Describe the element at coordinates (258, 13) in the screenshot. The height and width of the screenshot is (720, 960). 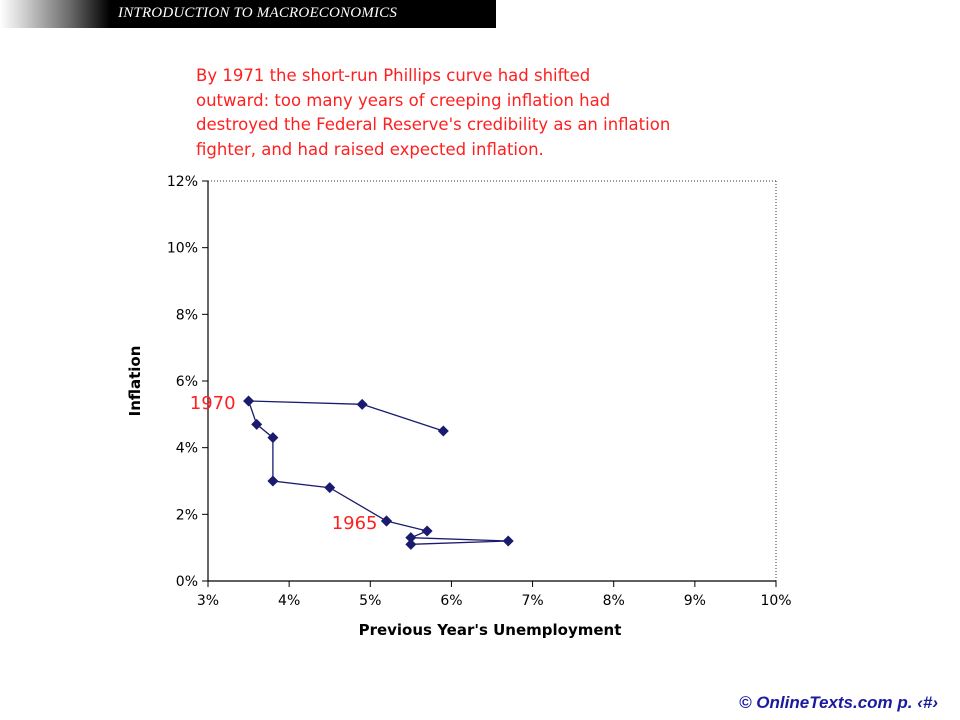
I see `header-title: INTRODUCTION TO MACROECONOMICS` at that location.